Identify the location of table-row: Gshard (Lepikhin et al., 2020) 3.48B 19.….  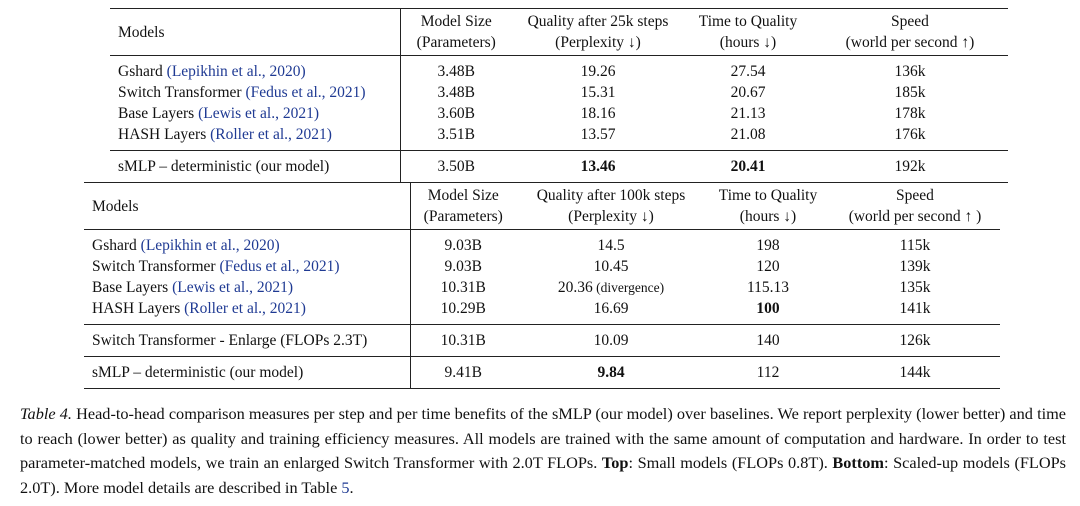
(559, 68).